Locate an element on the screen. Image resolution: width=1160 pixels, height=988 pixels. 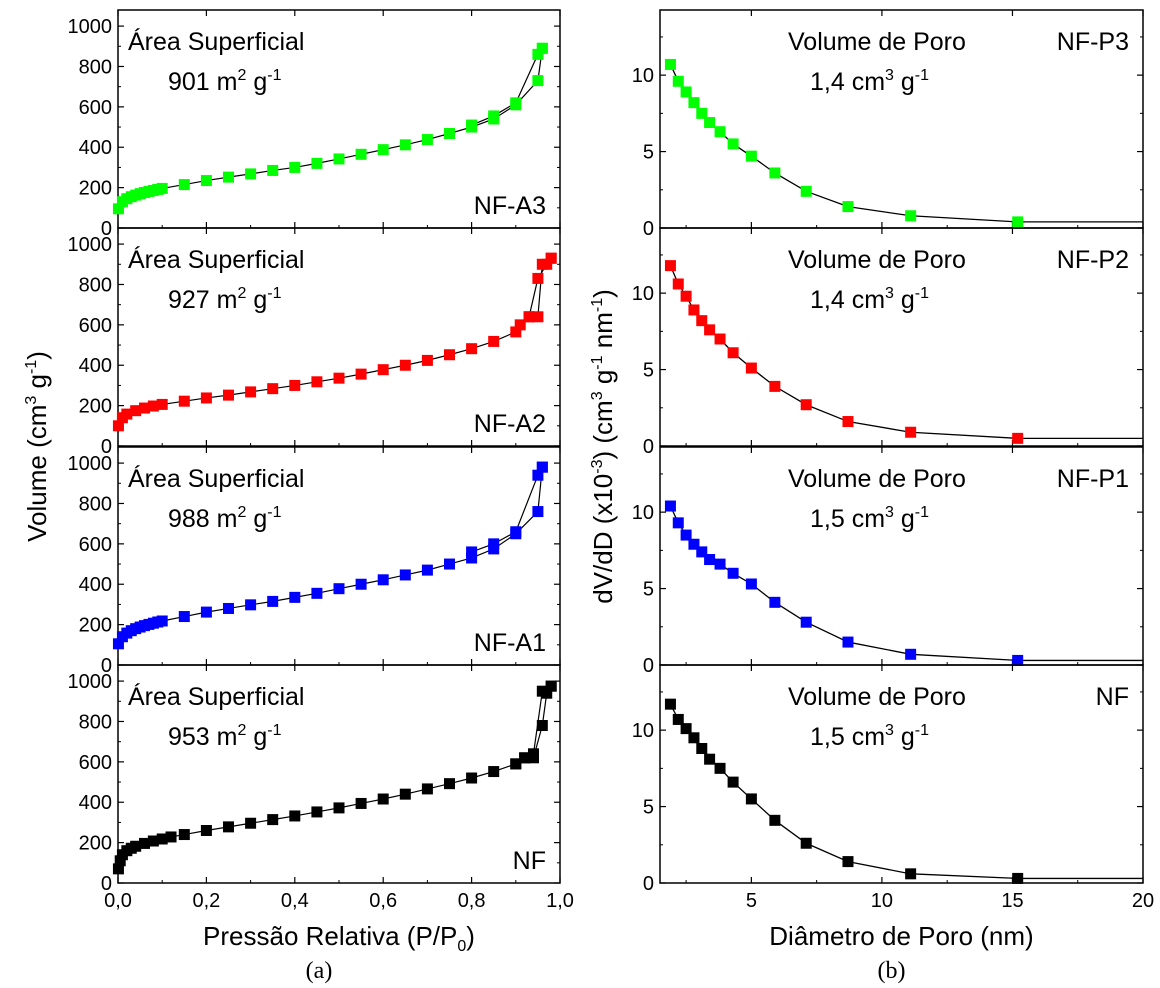
x-tick-label: 0,0 is located at coordinates (118, 901).